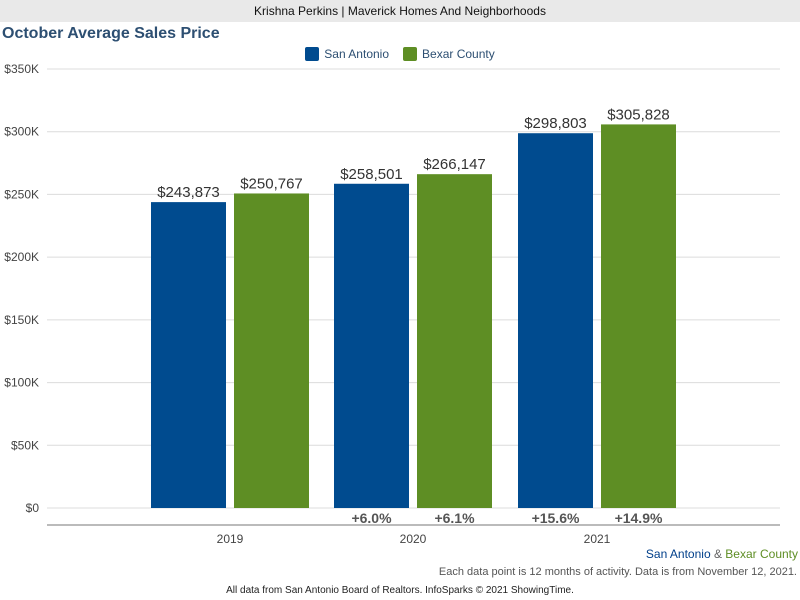 The height and width of the screenshot is (600, 800). I want to click on chart-title: October Average Sales Price, so click(111, 33).